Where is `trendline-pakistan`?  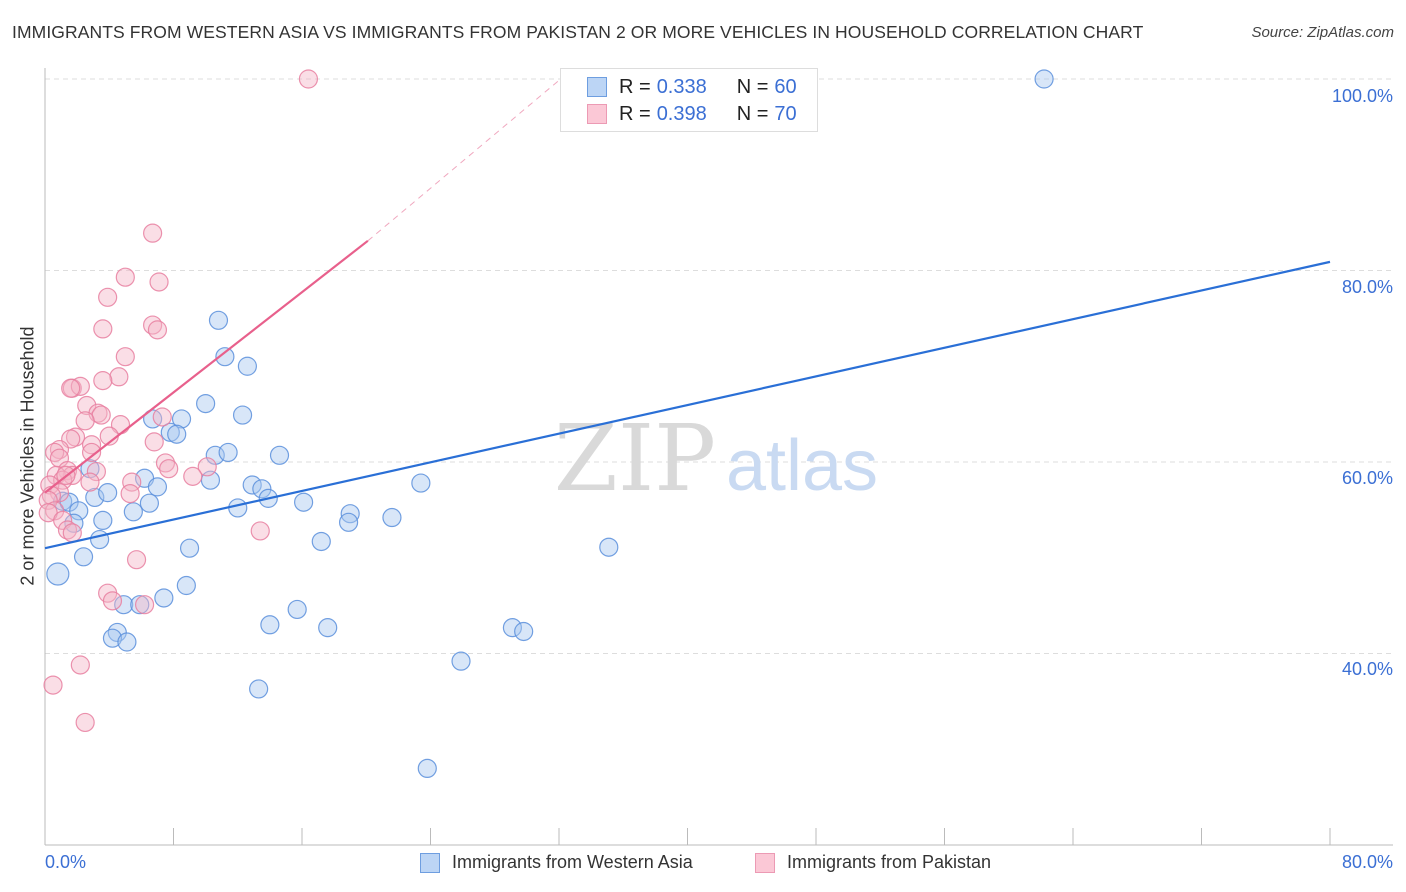 trendline-pakistan is located at coordinates (206, 366).